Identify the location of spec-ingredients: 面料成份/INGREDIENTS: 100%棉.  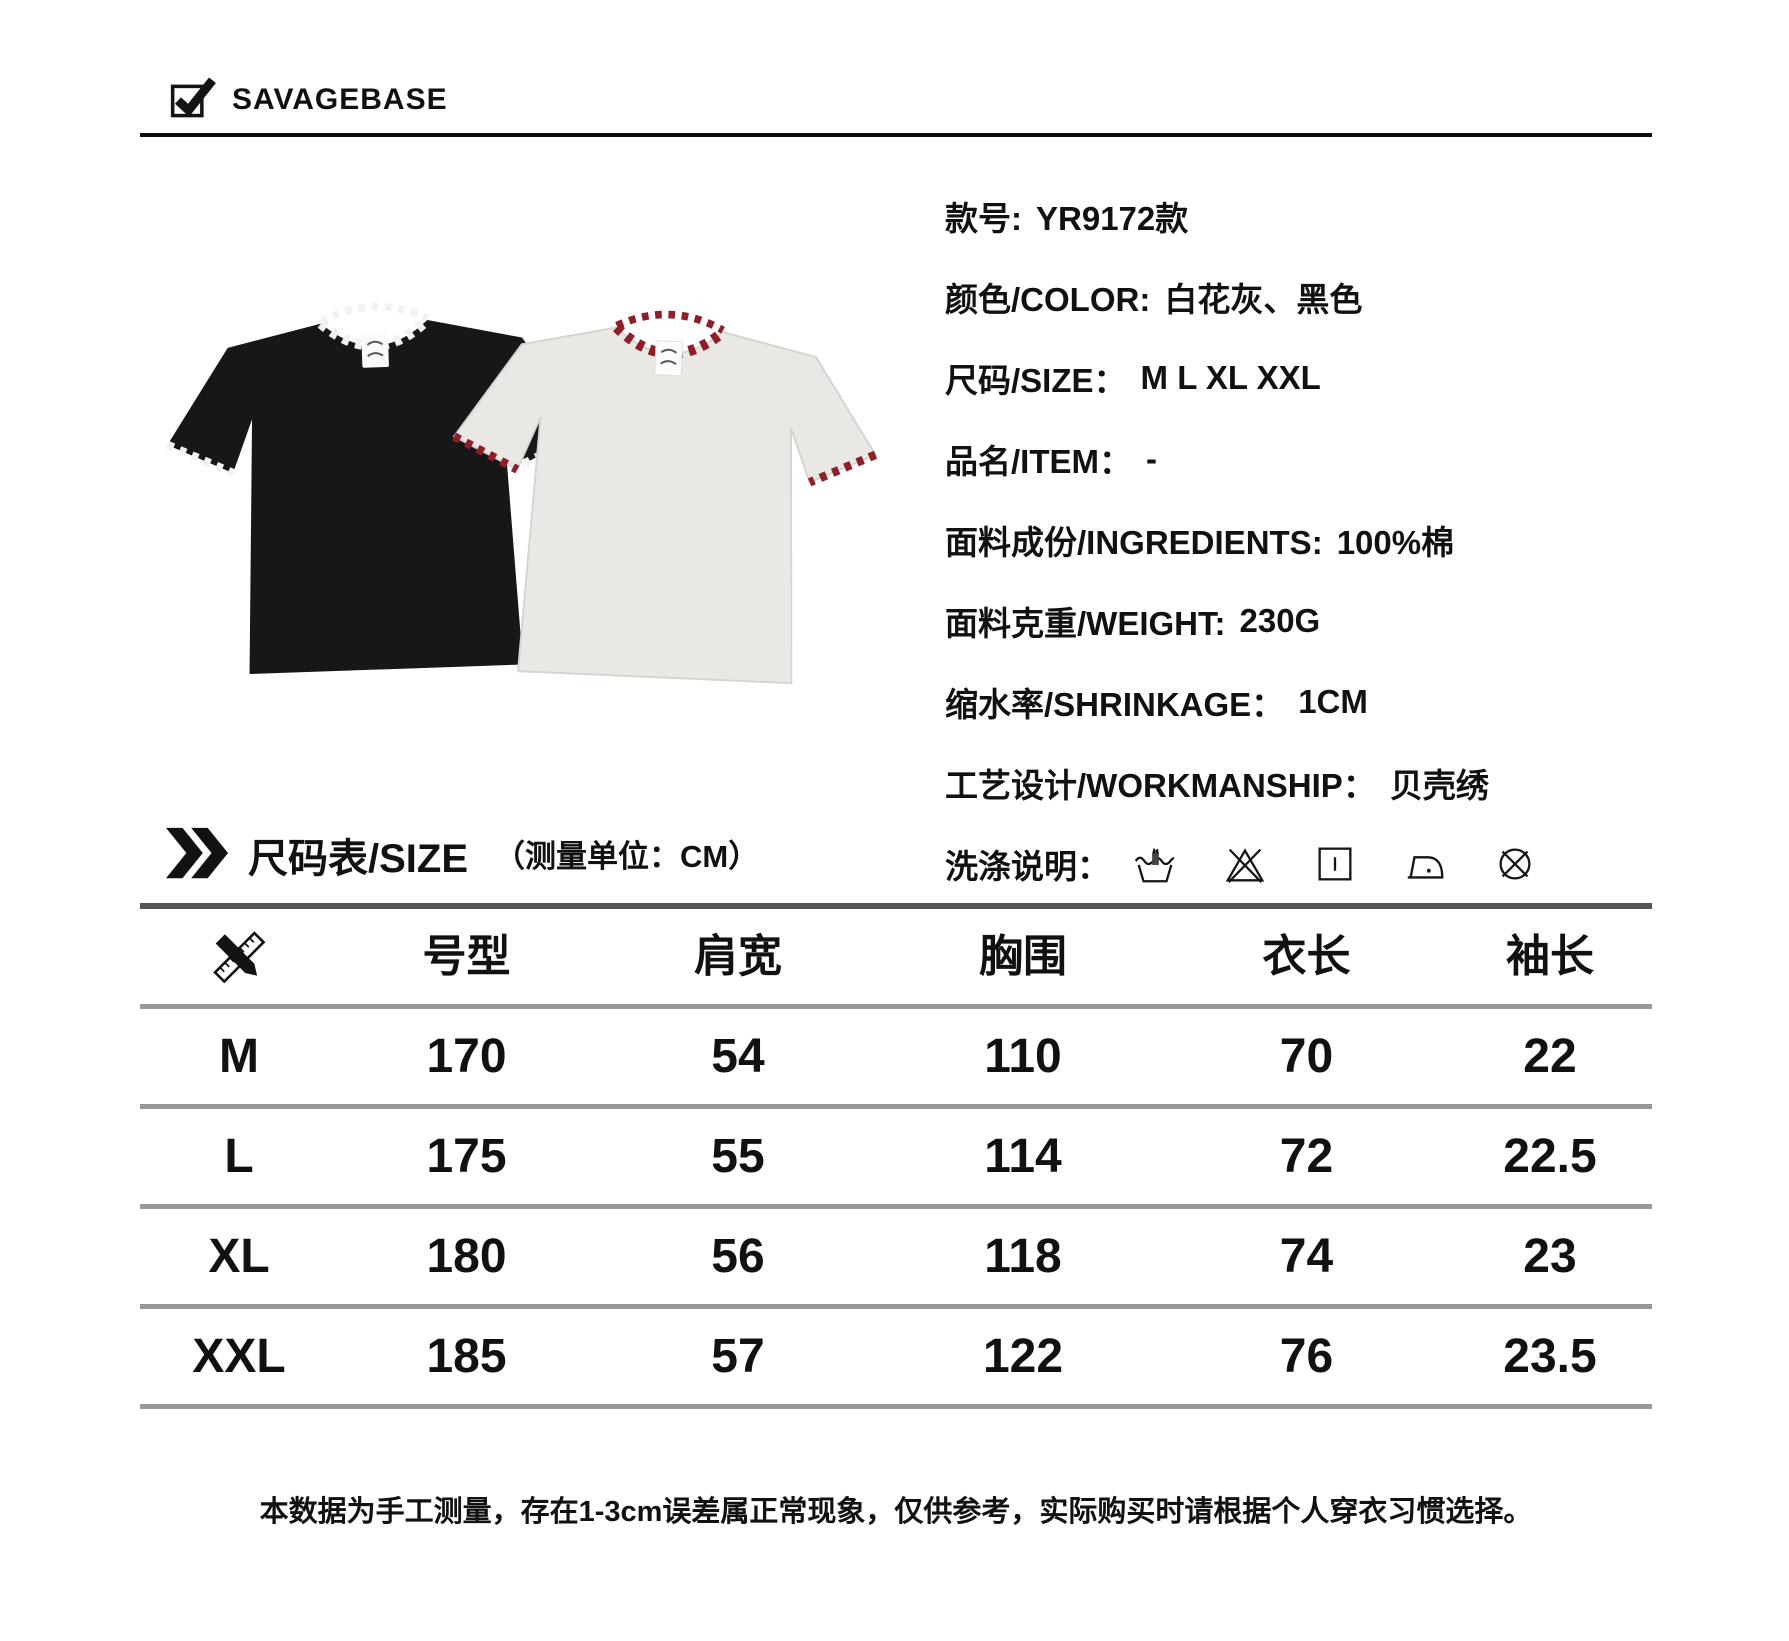
(1241, 539).